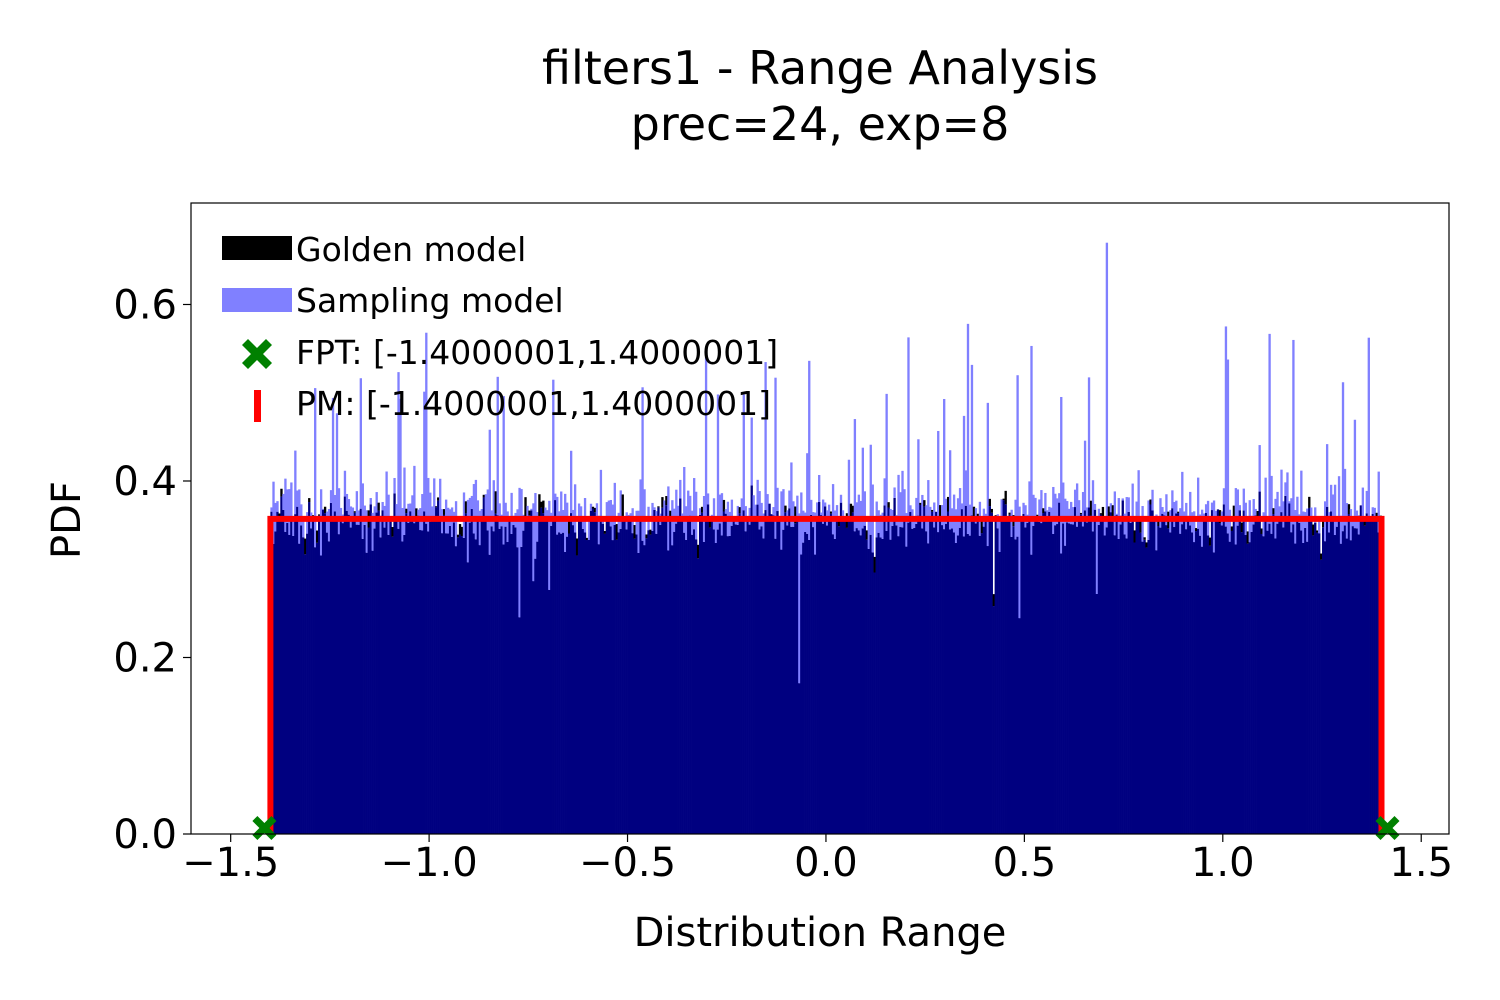 This screenshot has height=1000, width=1500. Describe the element at coordinates (826, 863) in the screenshot. I see `x-tick-label: 0.0` at that location.